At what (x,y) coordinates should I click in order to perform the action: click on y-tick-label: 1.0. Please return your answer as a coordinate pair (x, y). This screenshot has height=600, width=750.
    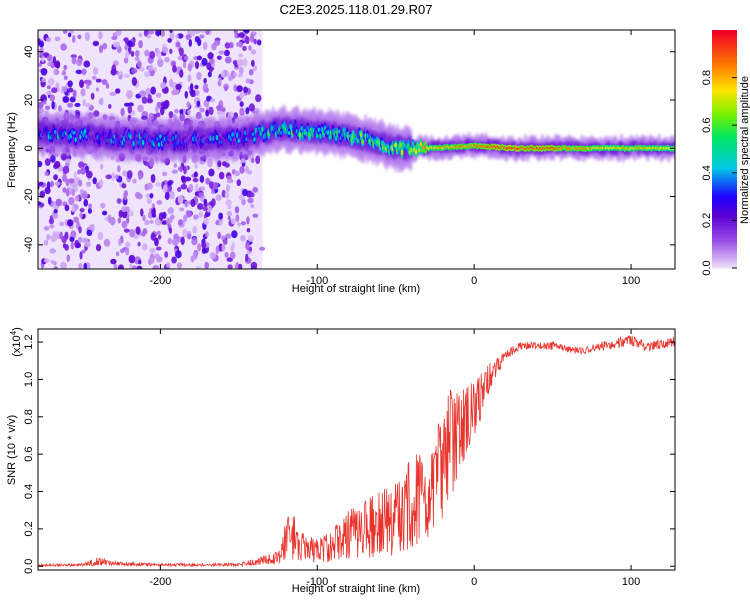
    Looking at the image, I should click on (29, 379).